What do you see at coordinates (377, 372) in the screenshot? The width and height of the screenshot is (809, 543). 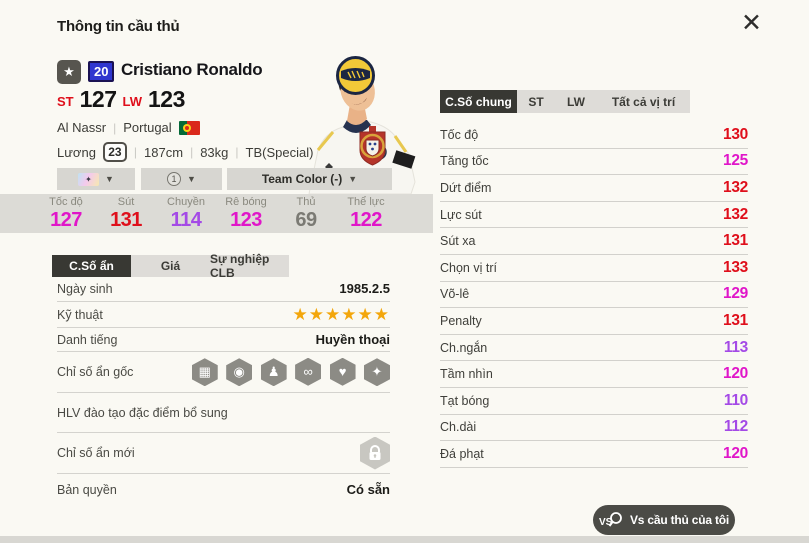 I see `falcon-icon: ✦` at bounding box center [377, 372].